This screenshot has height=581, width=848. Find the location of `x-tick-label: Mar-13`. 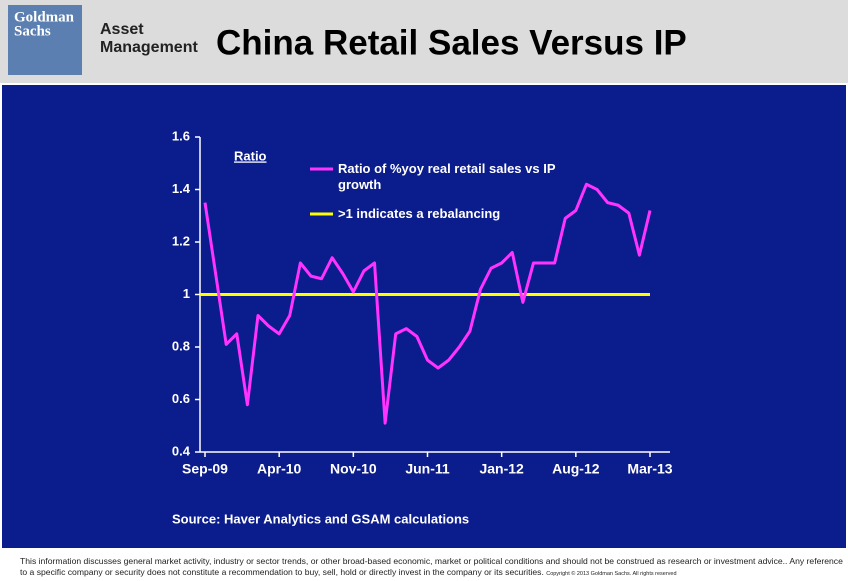

x-tick-label: Mar-13 is located at coordinates (649, 469).